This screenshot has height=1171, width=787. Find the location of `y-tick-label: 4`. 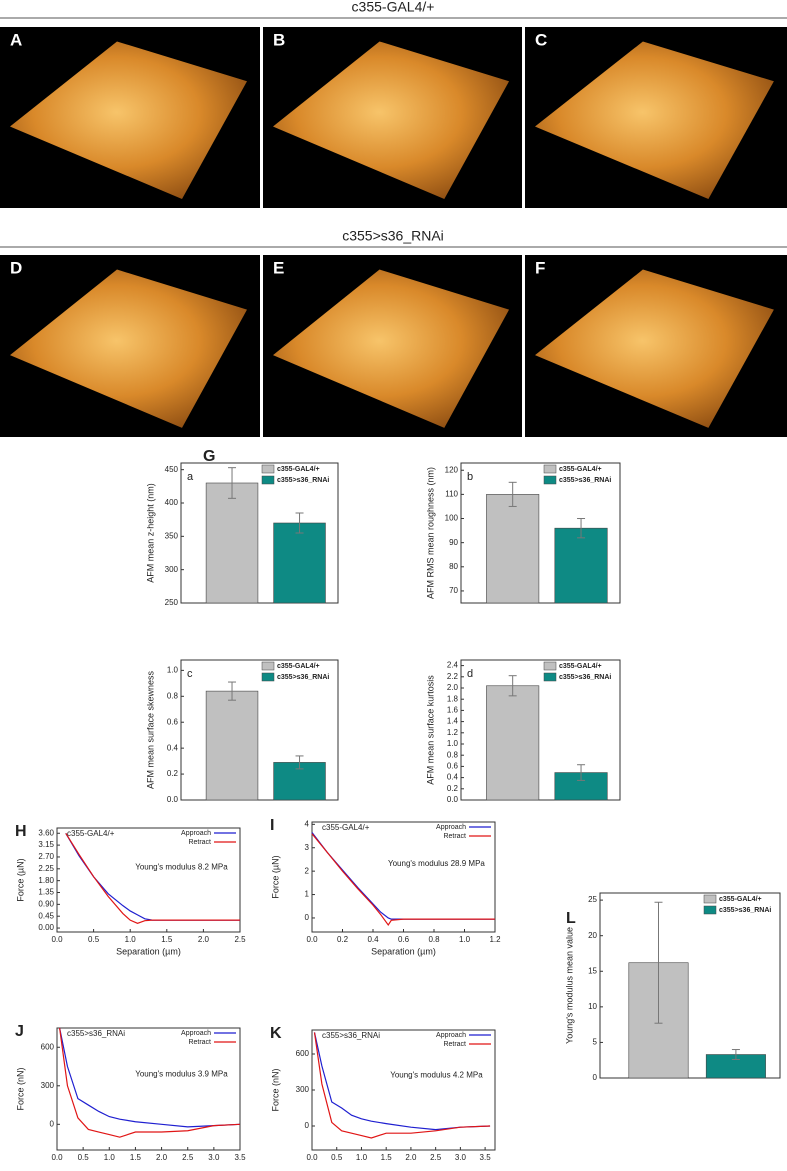

y-tick-label: 4 is located at coordinates (307, 823).